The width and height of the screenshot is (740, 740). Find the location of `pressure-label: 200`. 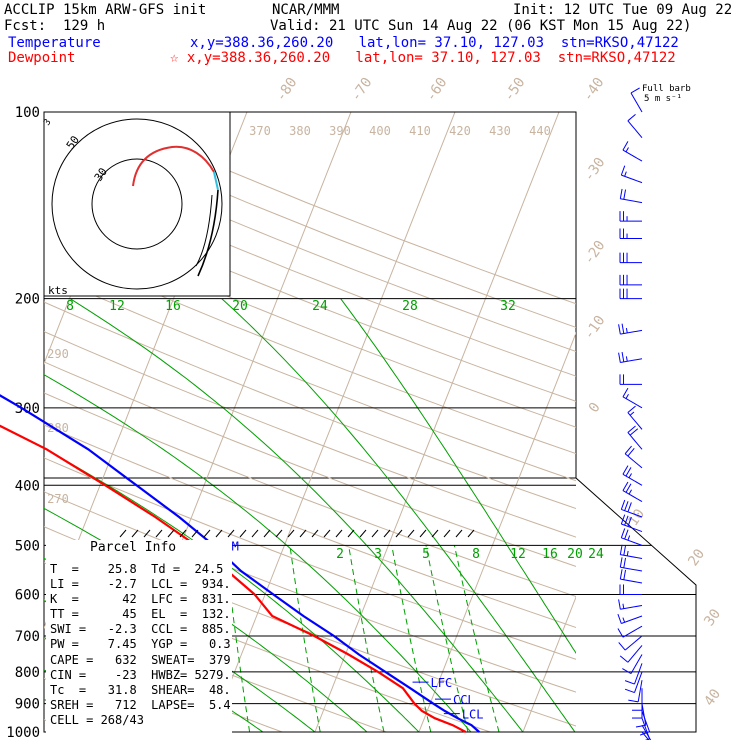

pressure-label: 200 is located at coordinates (27, 300).